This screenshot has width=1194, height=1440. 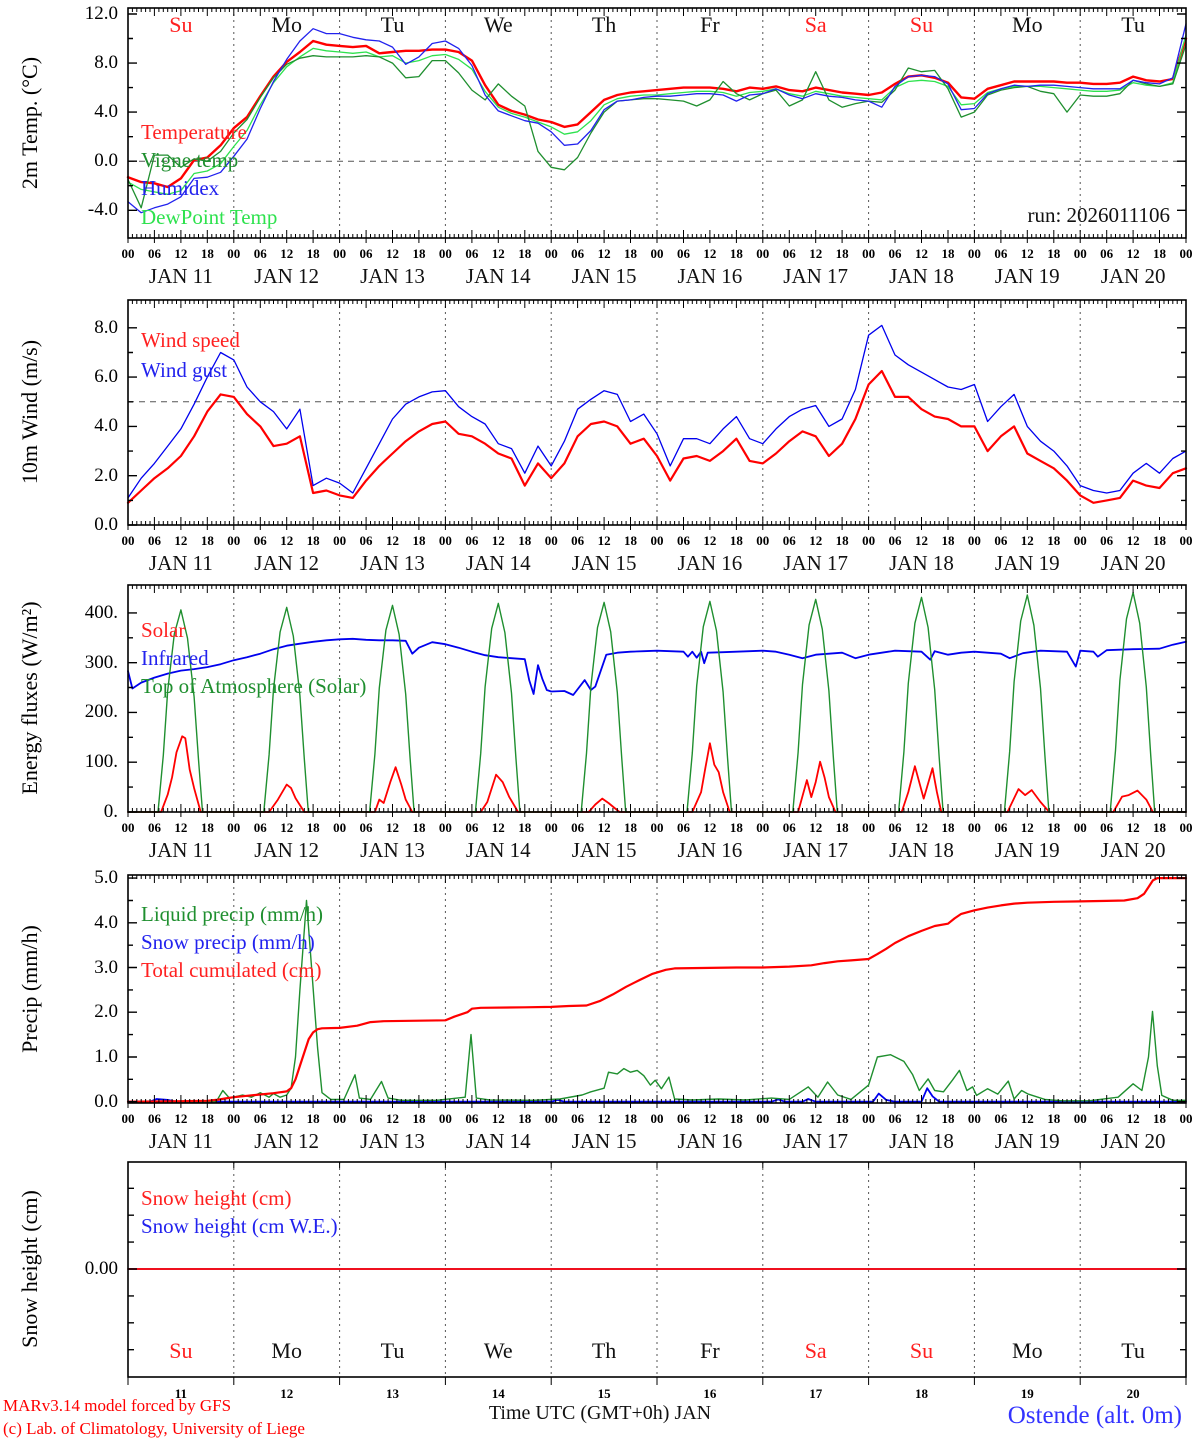 What do you see at coordinates (181, 24) in the screenshot?
I see `day-name-top: Su` at bounding box center [181, 24].